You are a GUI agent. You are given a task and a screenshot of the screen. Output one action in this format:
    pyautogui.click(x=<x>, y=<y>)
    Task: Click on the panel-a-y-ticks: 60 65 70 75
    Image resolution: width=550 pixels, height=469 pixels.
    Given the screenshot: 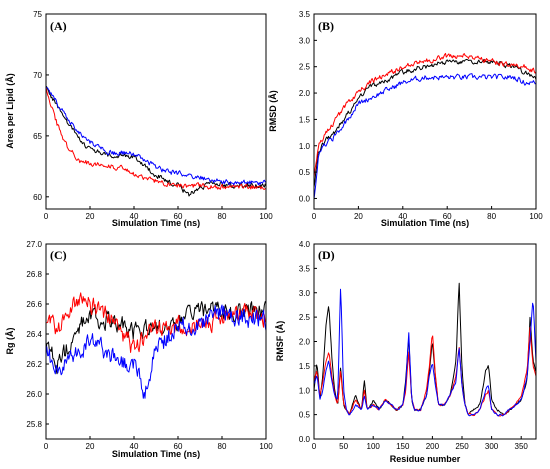 What is the action you would take?
    pyautogui.click(x=41, y=106)
    